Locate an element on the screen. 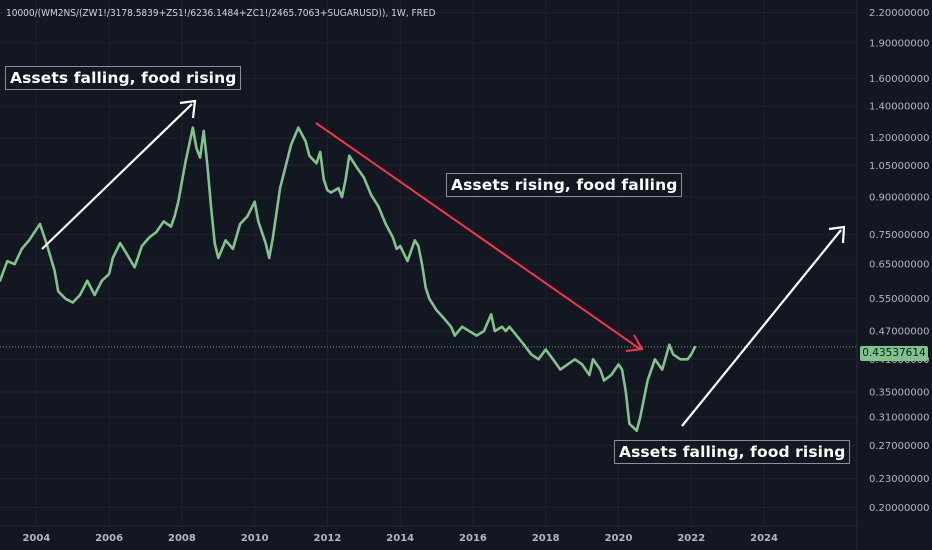 The image size is (932, 550). y-tick-label: 1.40000000 is located at coordinates (899, 106).